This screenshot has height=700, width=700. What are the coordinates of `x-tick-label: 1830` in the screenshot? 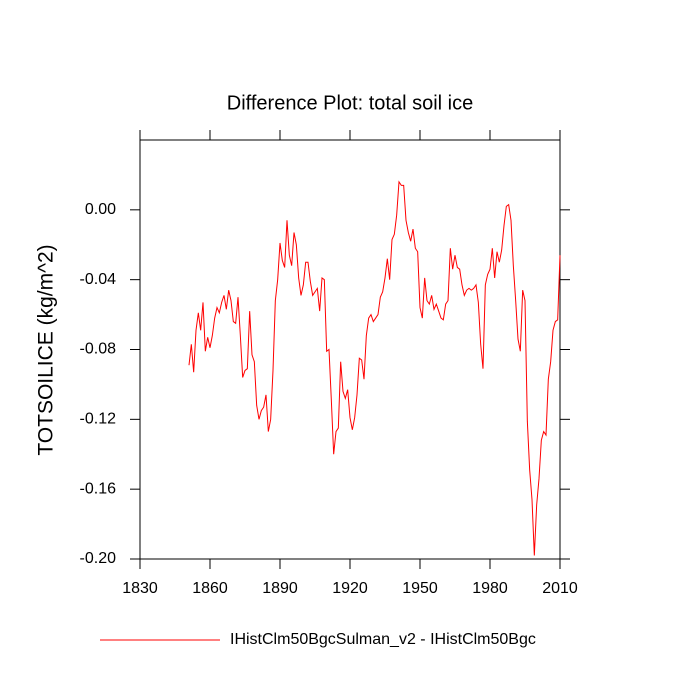 It's located at (140, 588).